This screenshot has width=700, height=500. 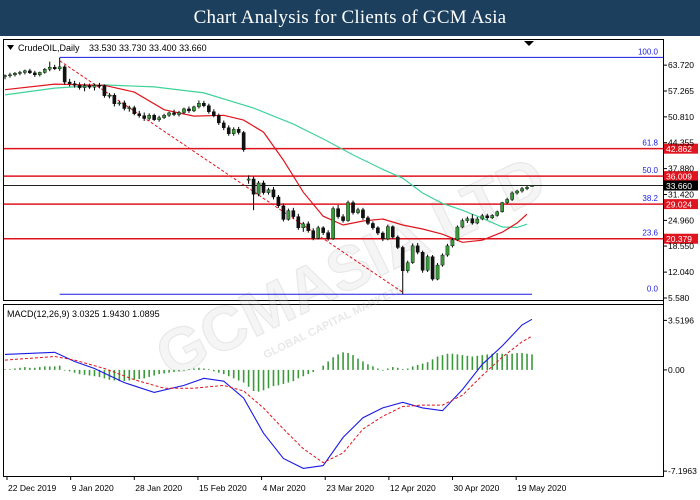 What do you see at coordinates (10, 47) in the screenshot?
I see `chevron-down-icon` at bounding box center [10, 47].